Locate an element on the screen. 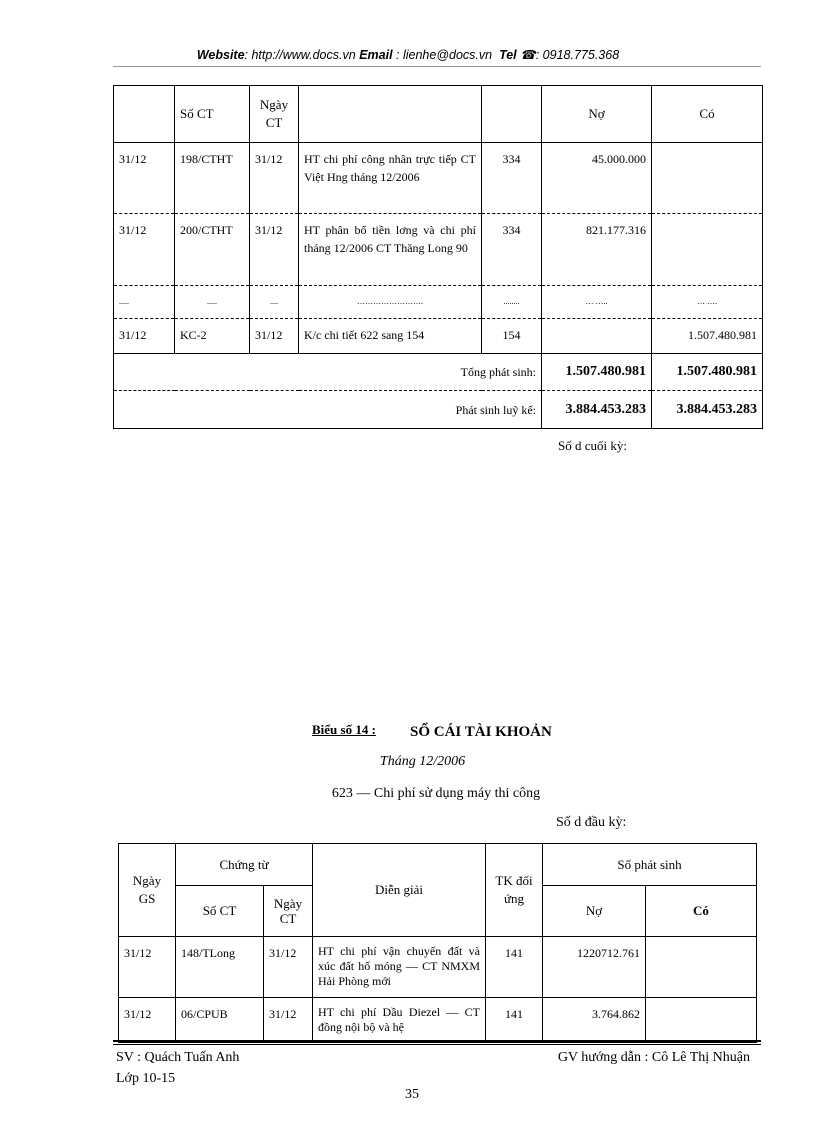  website-label: Website is located at coordinates (220, 55).